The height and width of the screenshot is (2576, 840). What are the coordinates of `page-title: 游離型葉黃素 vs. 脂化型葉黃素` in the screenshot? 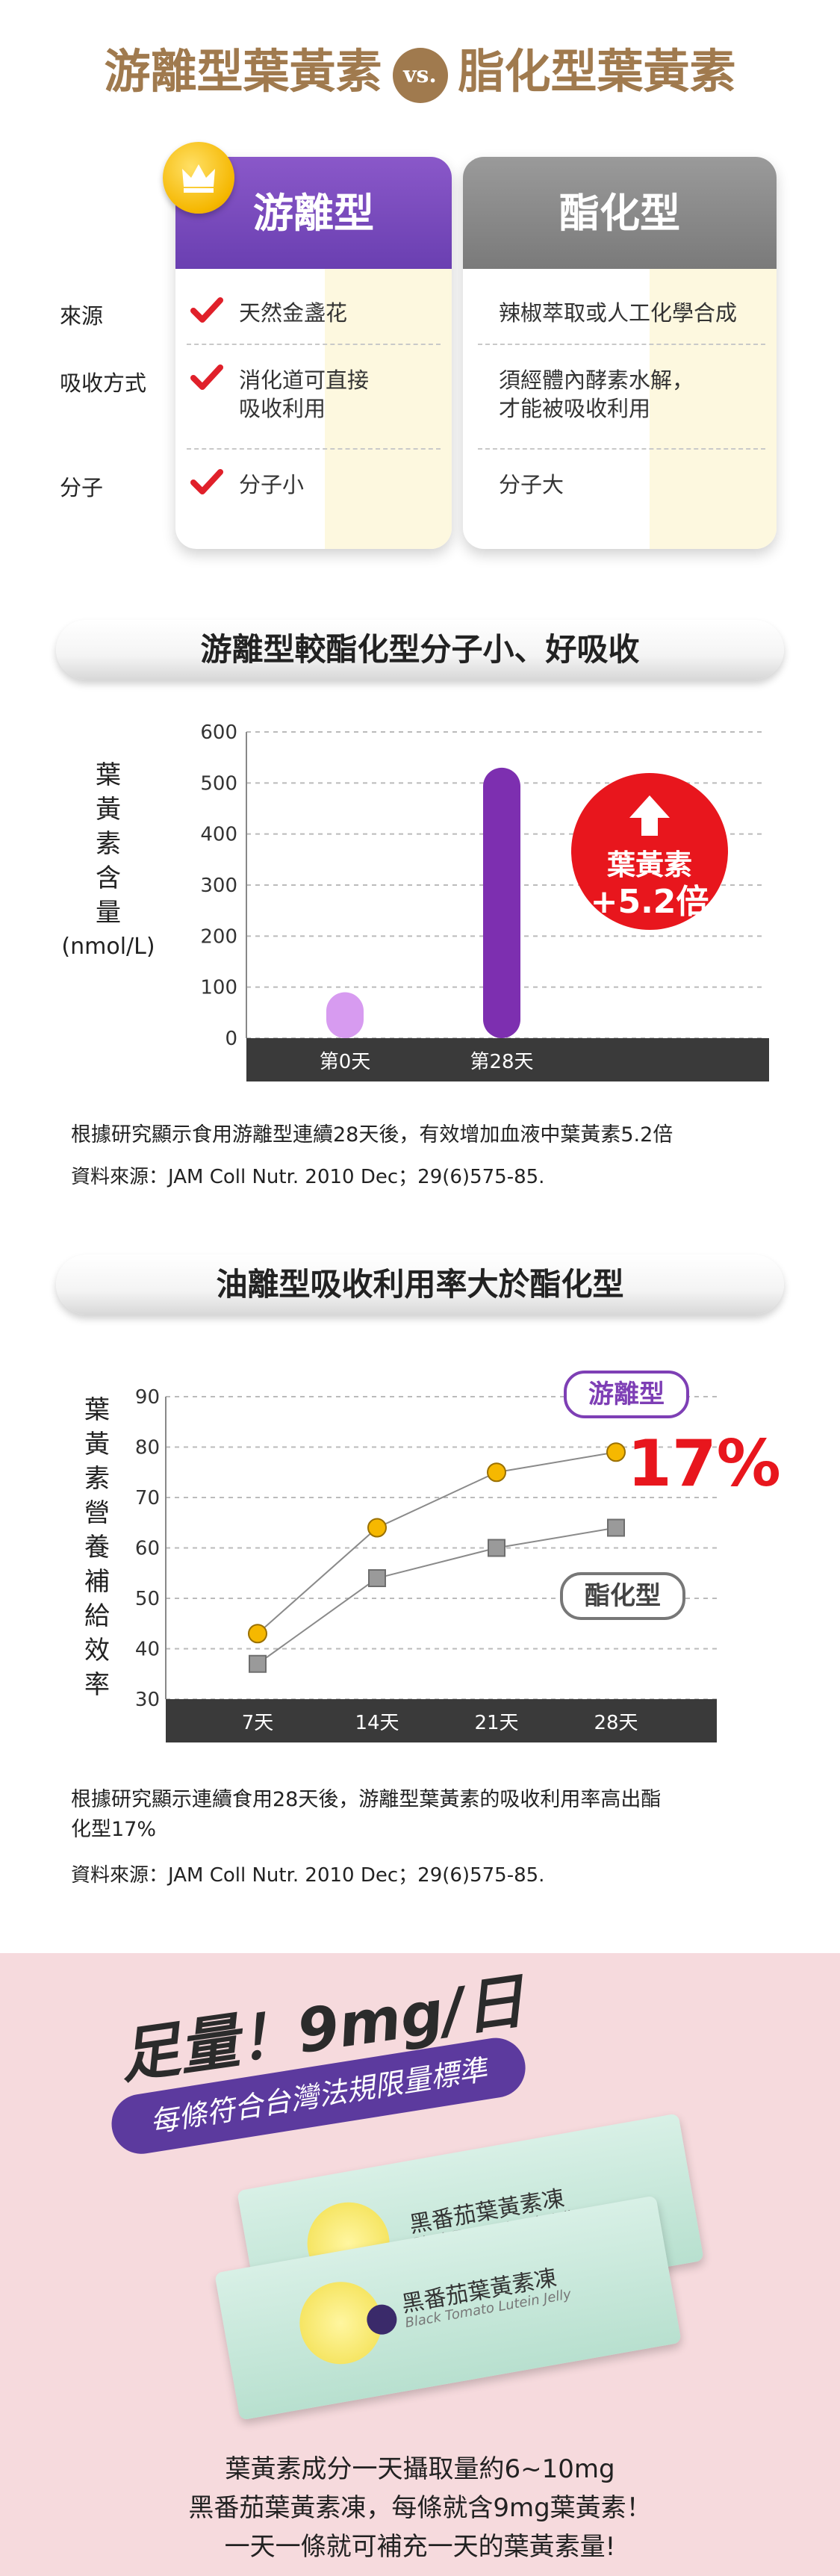 It's located at (420, 68).